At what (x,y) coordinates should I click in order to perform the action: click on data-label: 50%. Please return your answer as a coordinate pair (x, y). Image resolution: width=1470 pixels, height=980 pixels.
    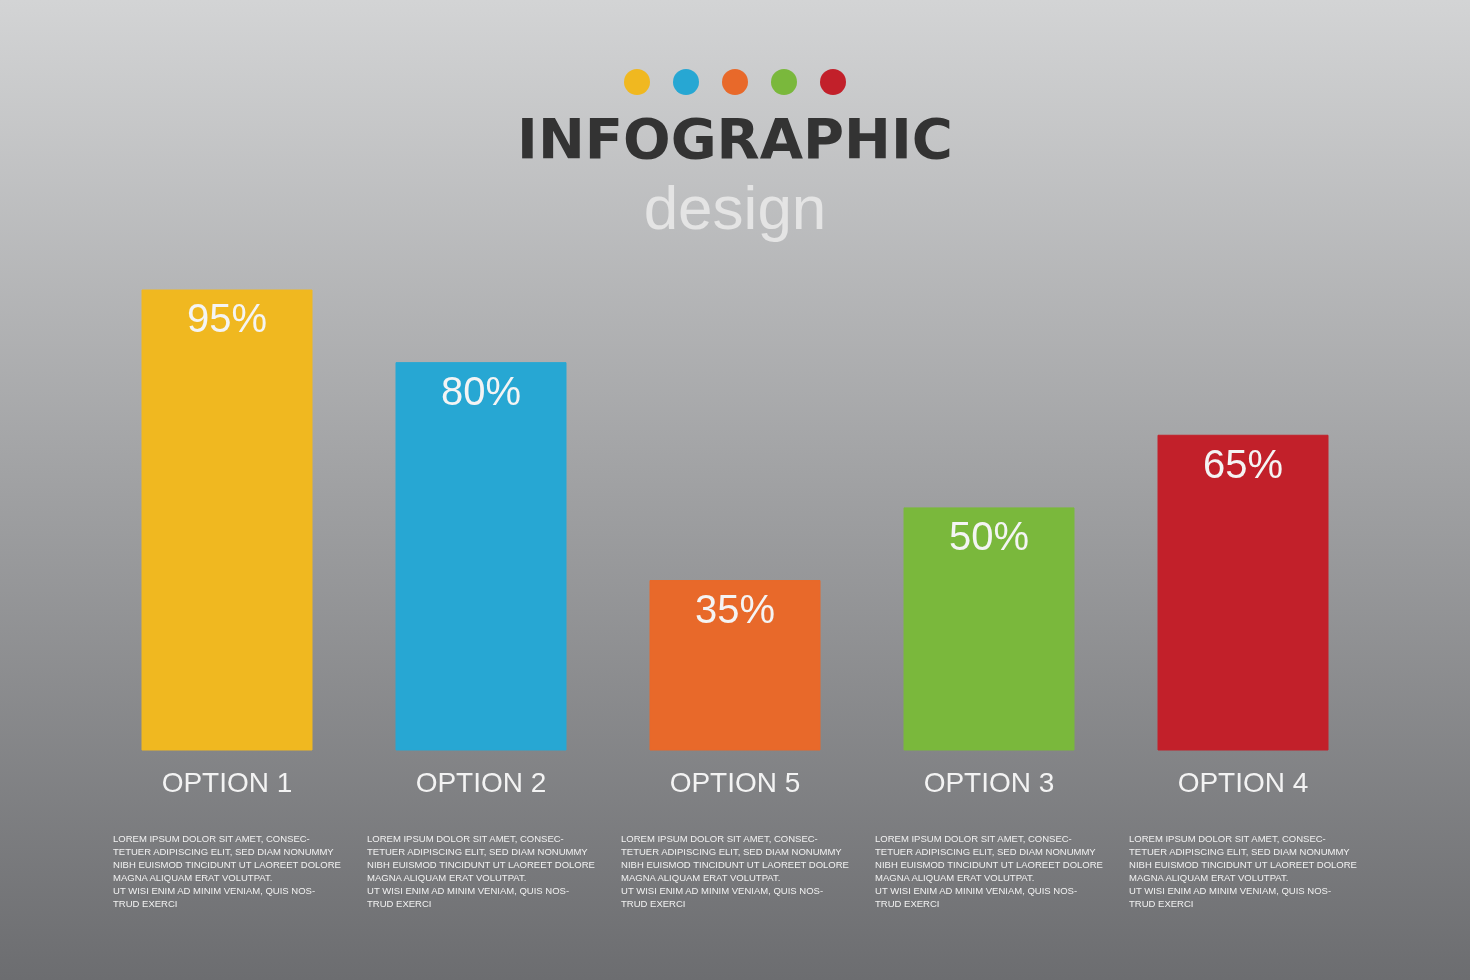
    Looking at the image, I should click on (989, 536).